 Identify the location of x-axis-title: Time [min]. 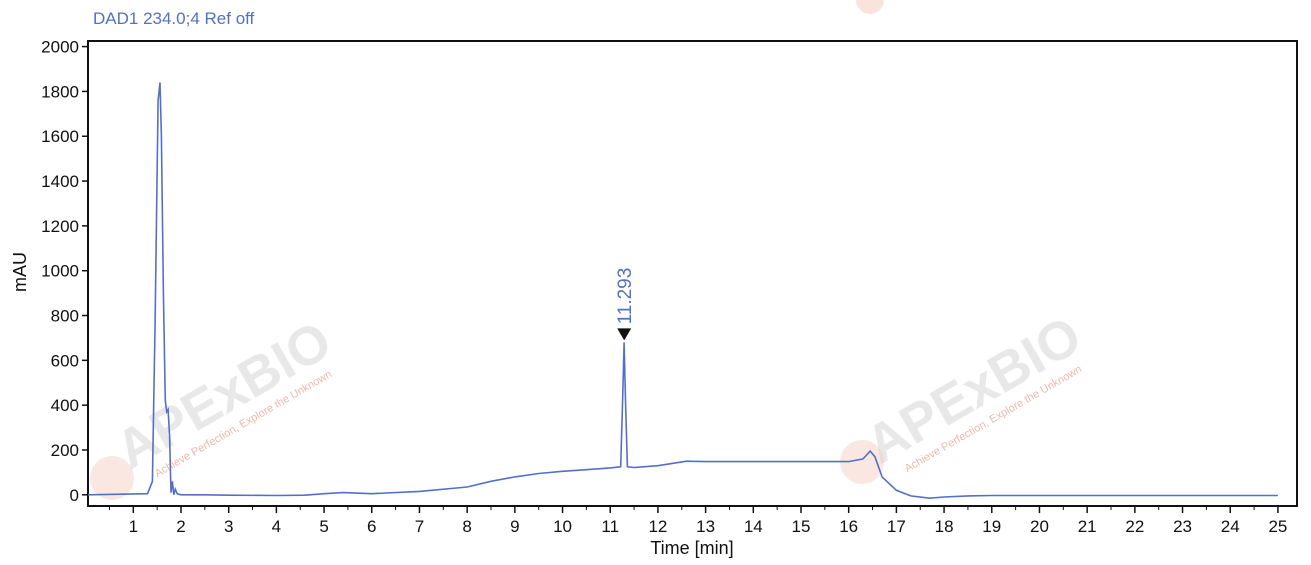
(691, 548).